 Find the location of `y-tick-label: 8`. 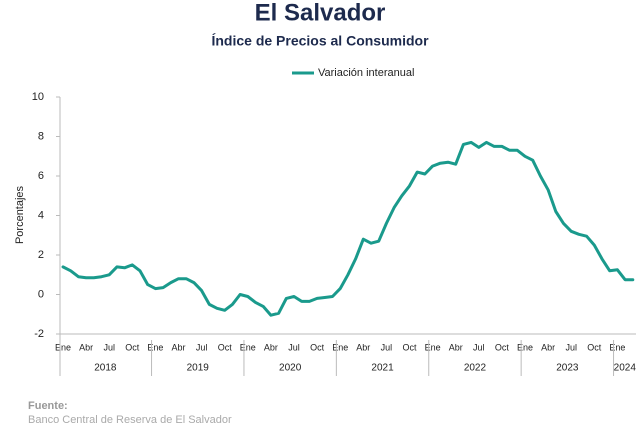

y-tick-label: 8 is located at coordinates (41, 136).